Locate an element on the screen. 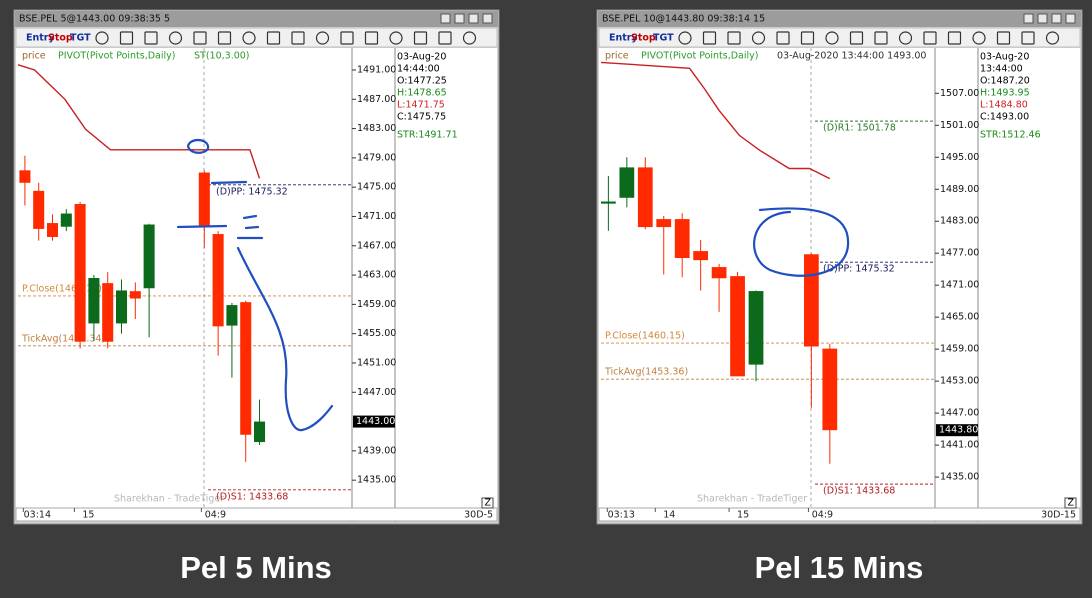  level-label: (D)PP: 1475.32 is located at coordinates (252, 191).